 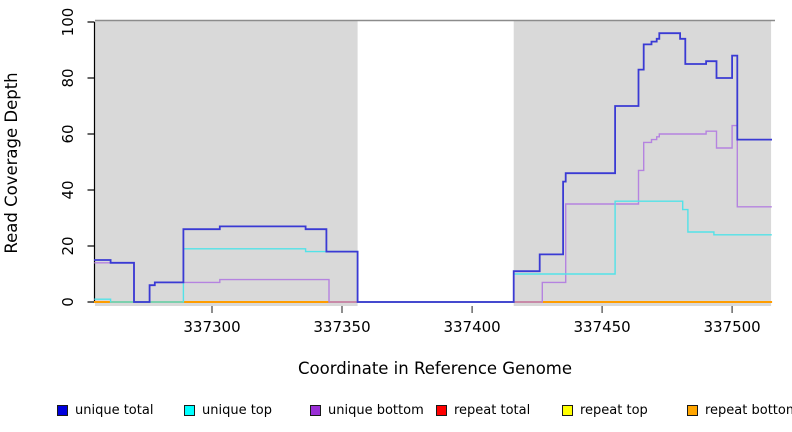 What do you see at coordinates (68, 302) in the screenshot?
I see `y-tick-label: 0` at bounding box center [68, 302].